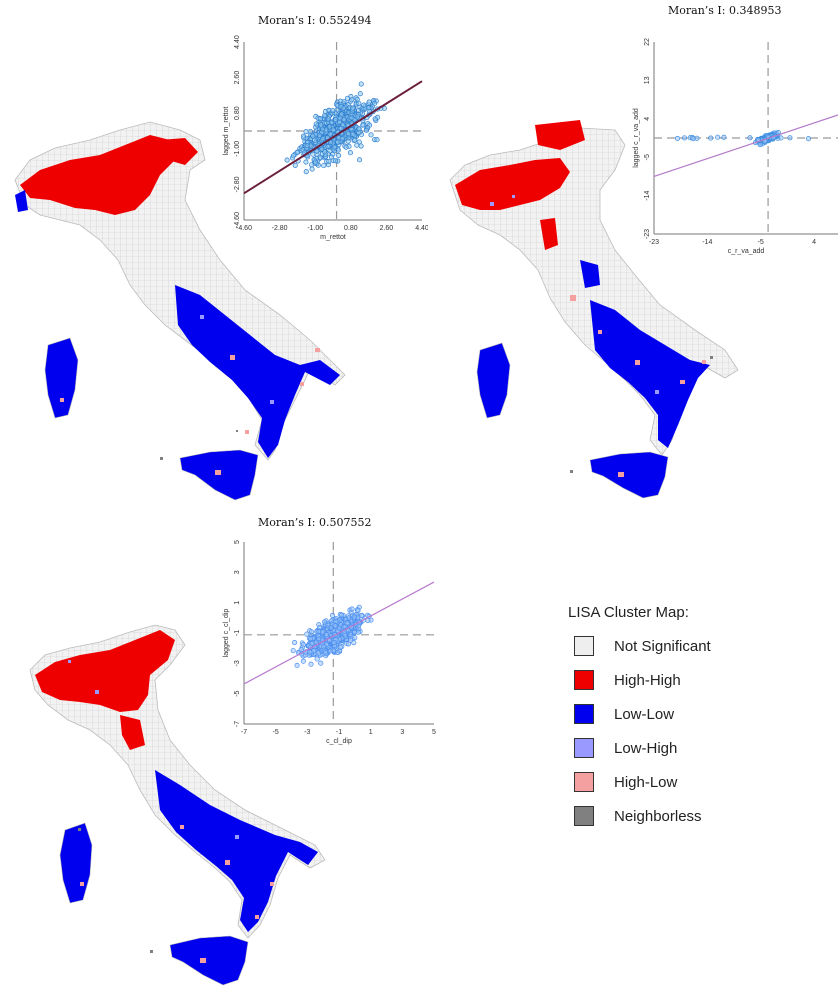 Image resolution: width=838 pixels, height=993 pixels. Describe the element at coordinates (387, 228) in the screenshot. I see `x-tick-label: 2.60` at that location.